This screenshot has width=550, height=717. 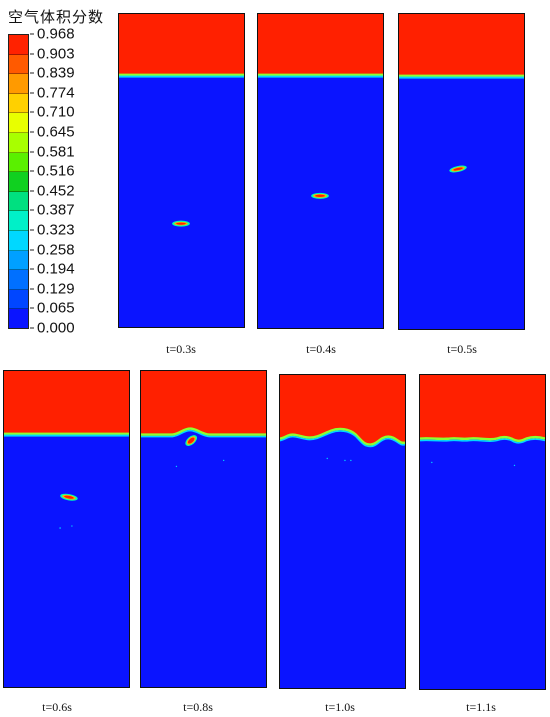 What do you see at coordinates (52, 249) in the screenshot?
I see `colorbar-tick-label: 0.258` at bounding box center [52, 249].